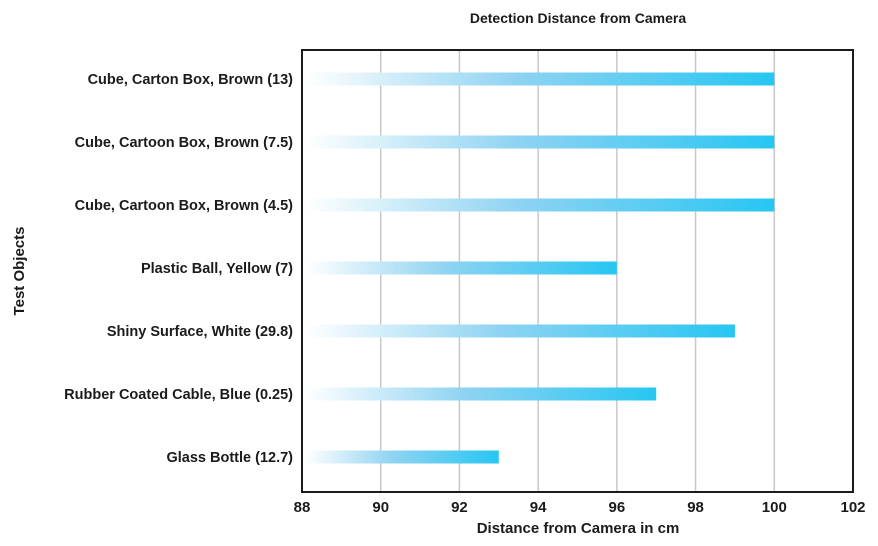 The width and height of the screenshot is (878, 546). I want to click on x-tick-label: 96, so click(617, 507).